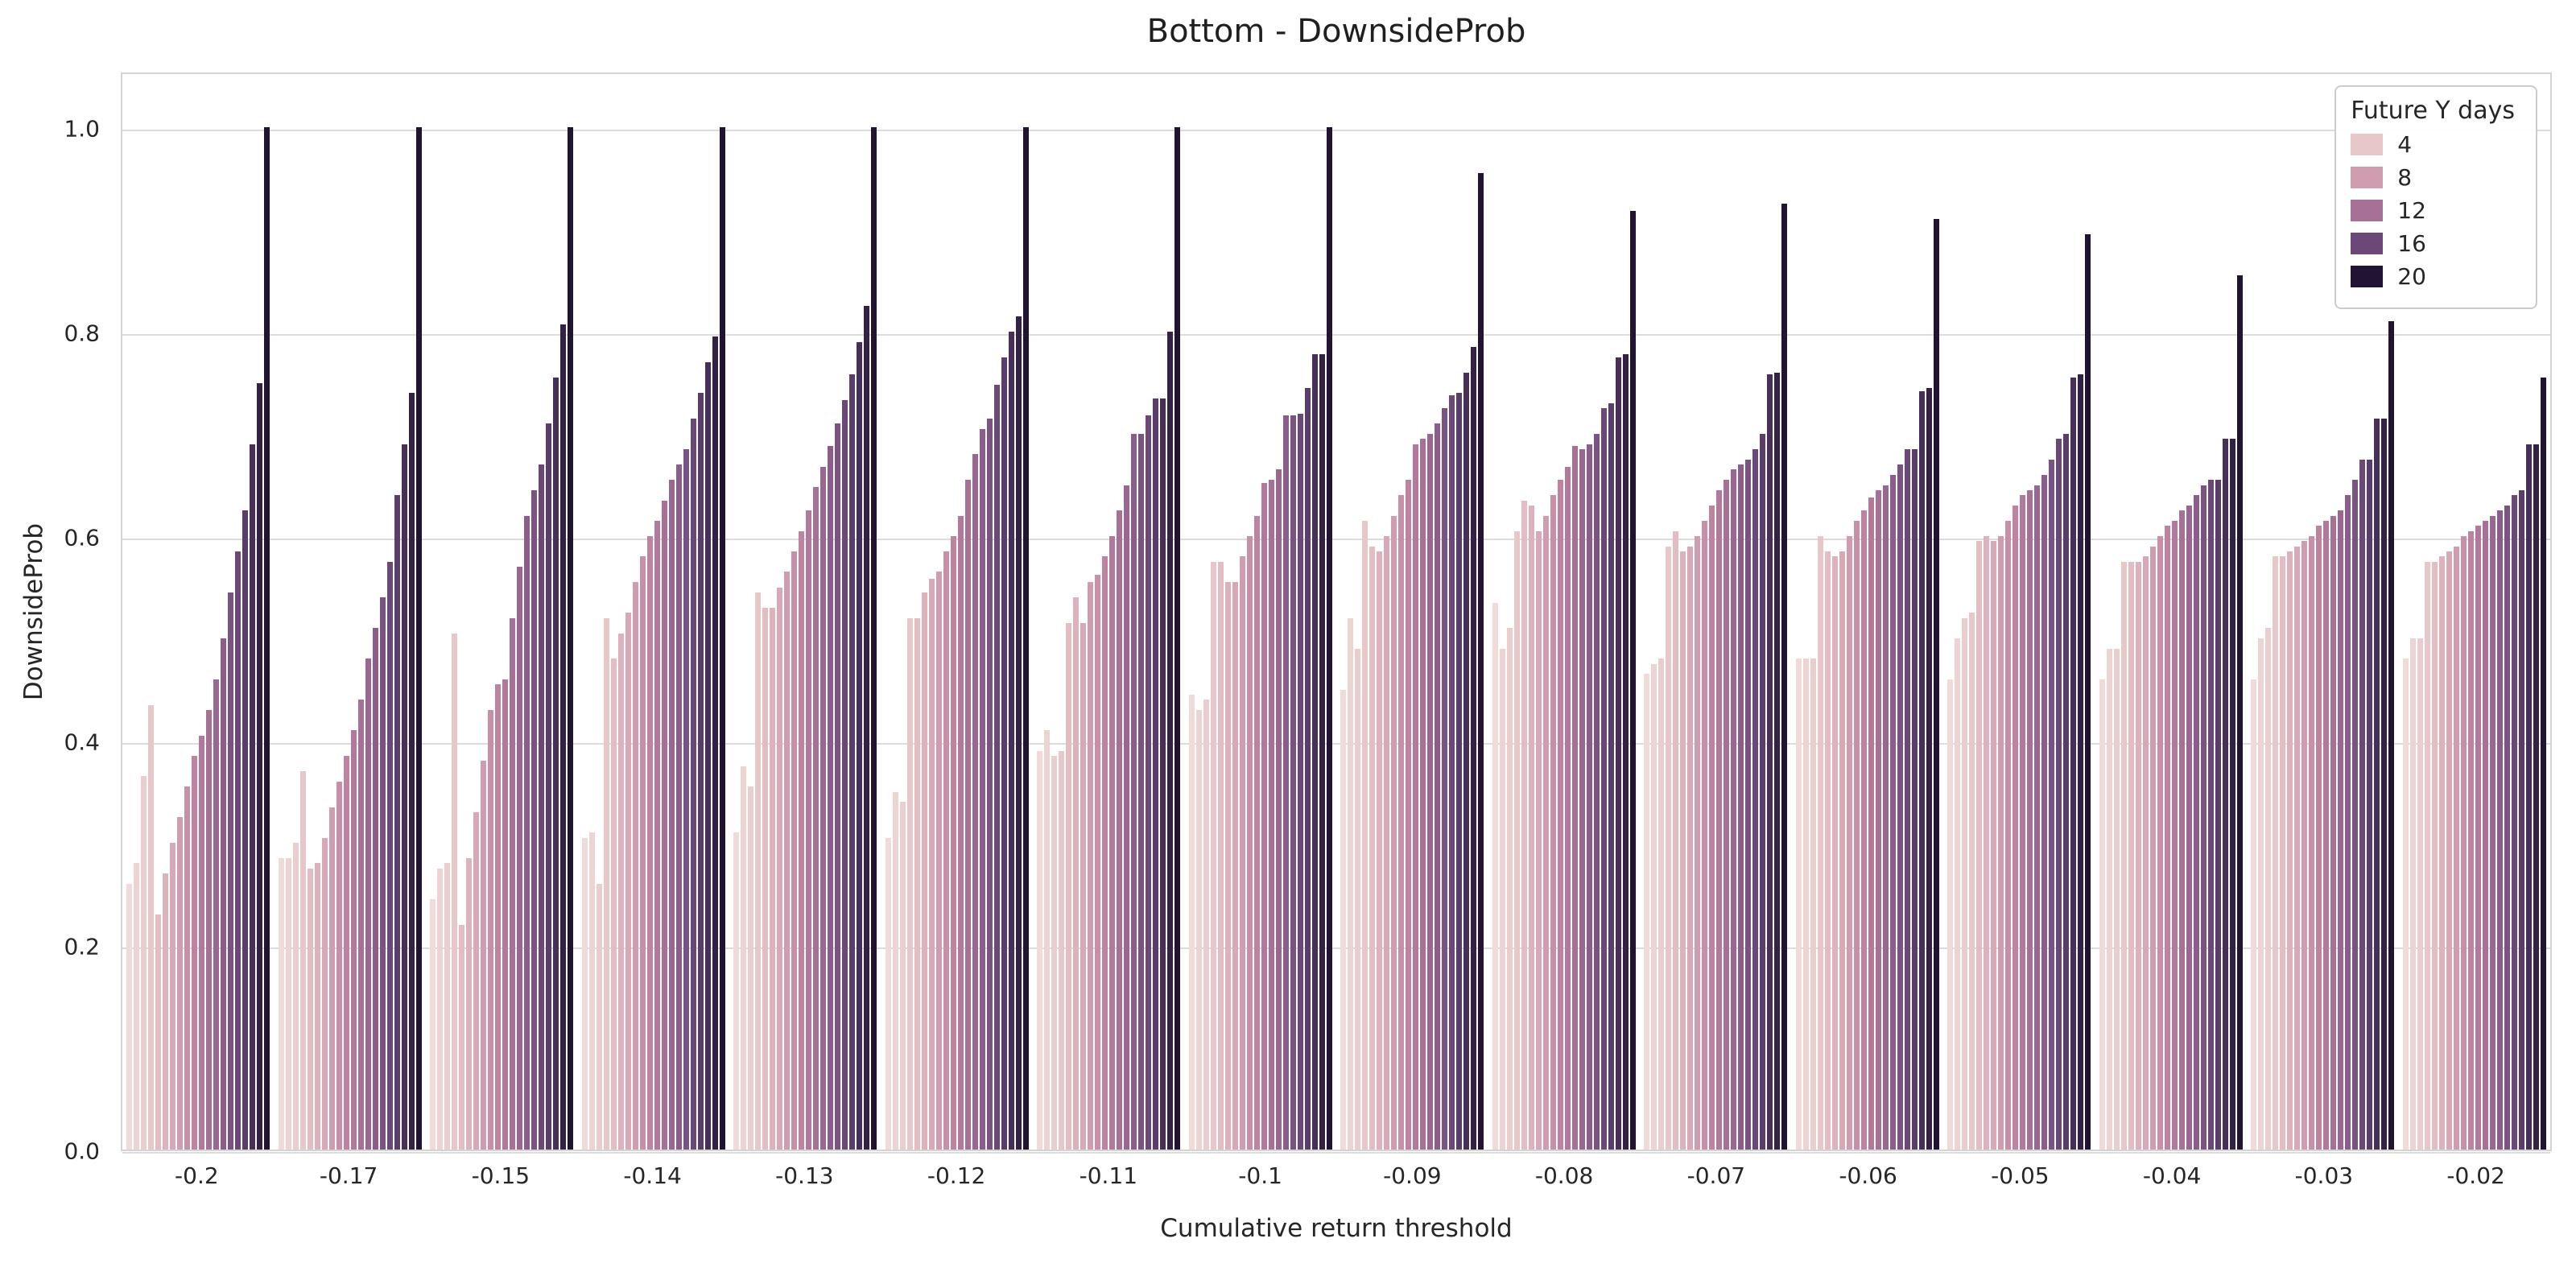  Describe the element at coordinates (2433, 177) in the screenshot. I see `legend-entry: 8` at that location.